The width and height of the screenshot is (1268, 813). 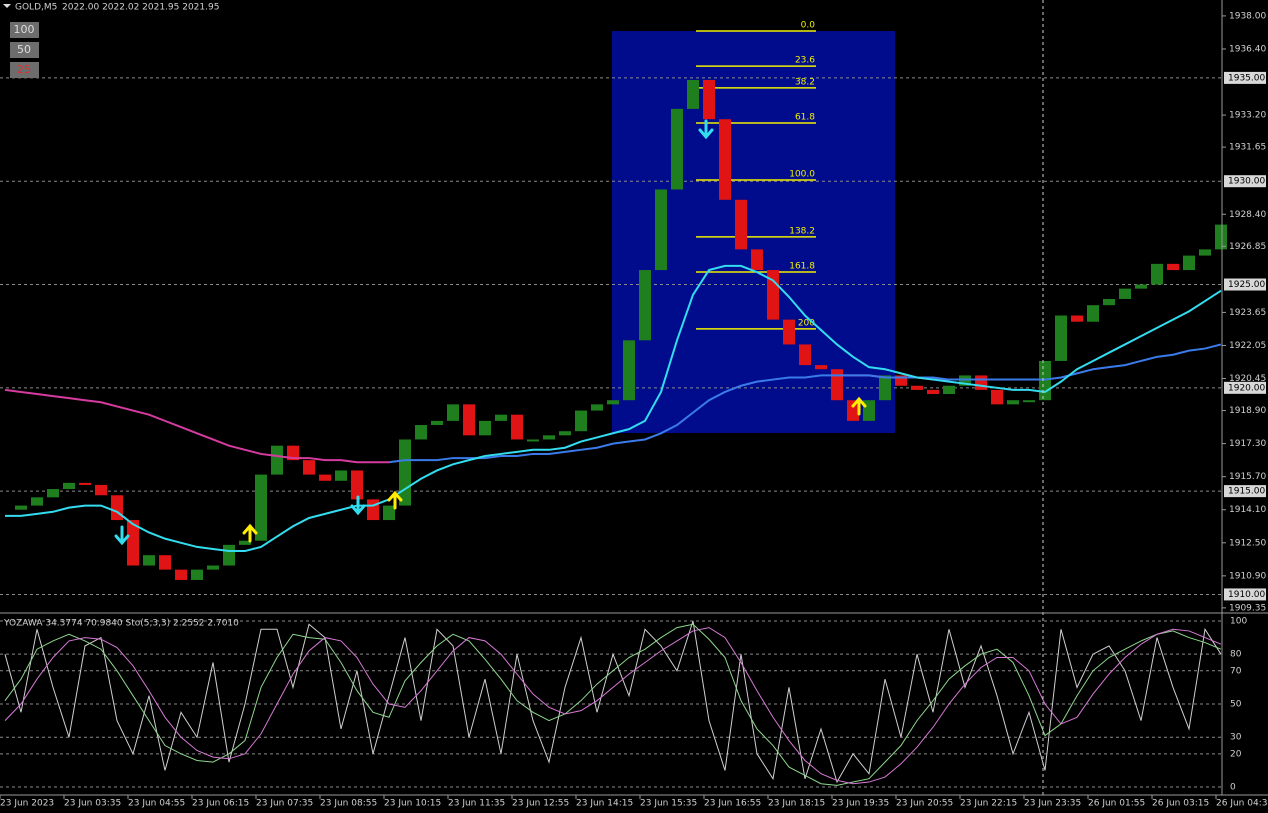 I want to click on y-tick-label: 50, so click(x=1236, y=705).